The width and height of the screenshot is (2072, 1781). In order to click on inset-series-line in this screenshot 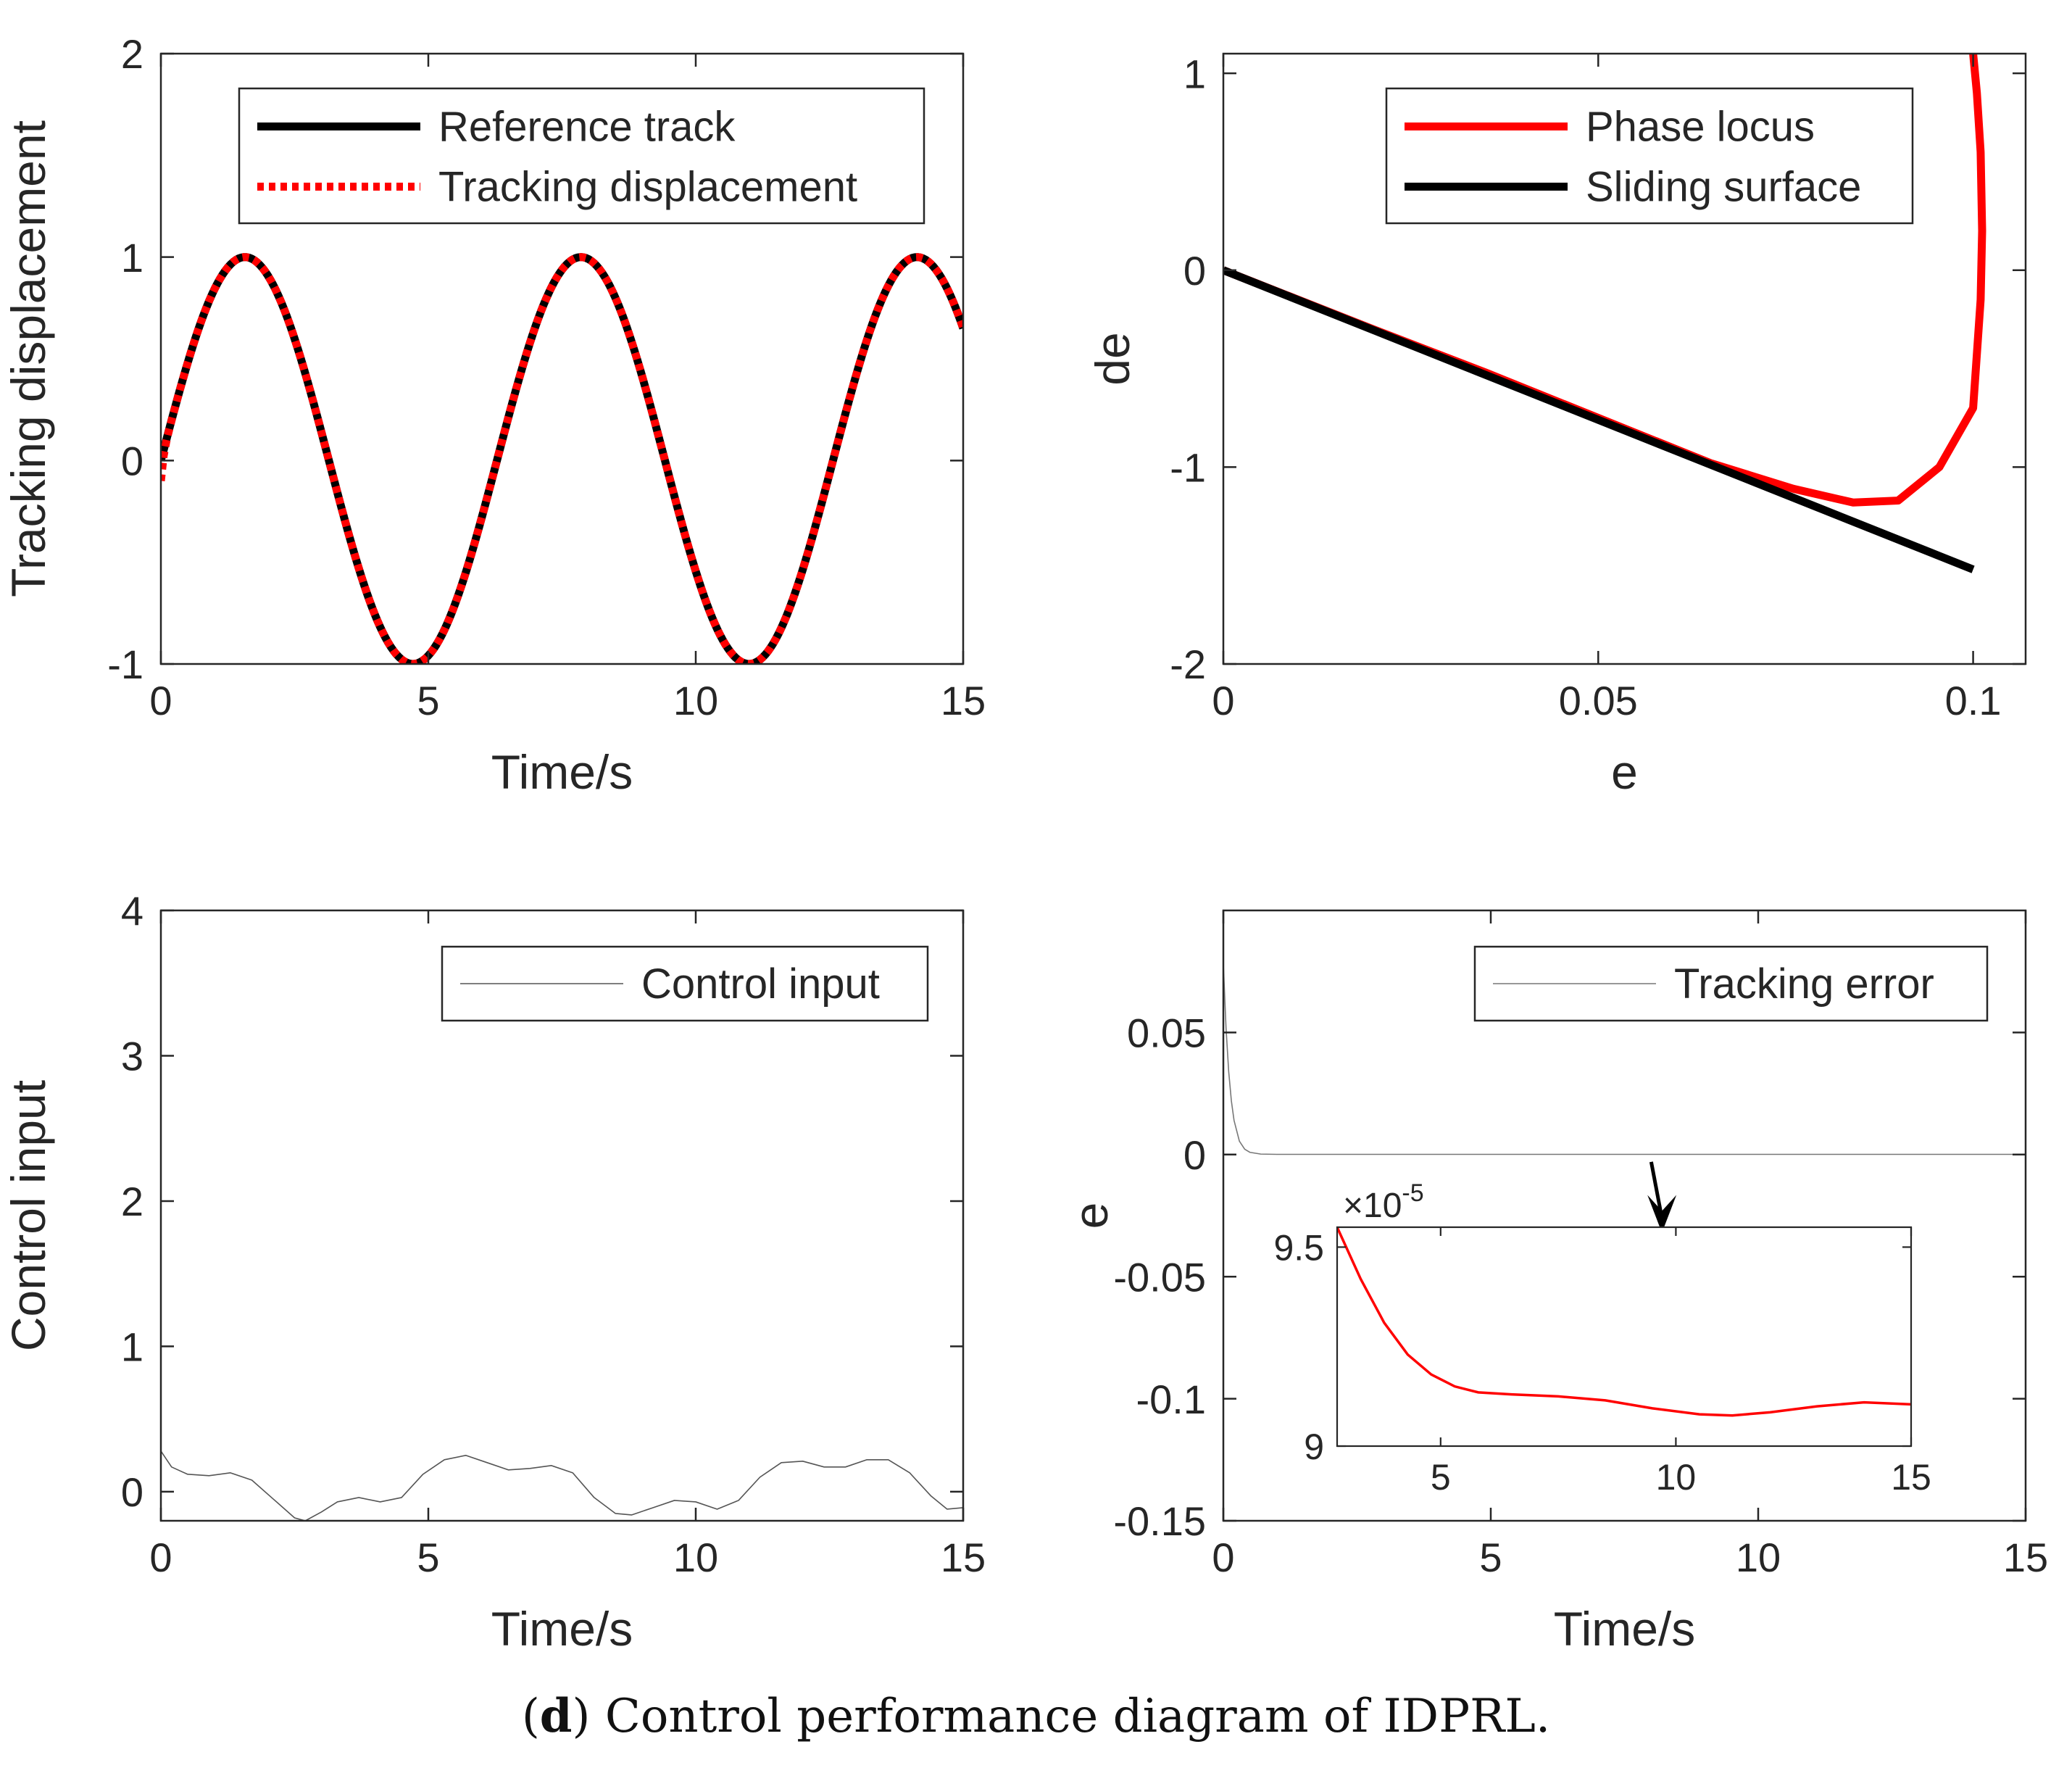, I will do `click(1624, 1322)`.